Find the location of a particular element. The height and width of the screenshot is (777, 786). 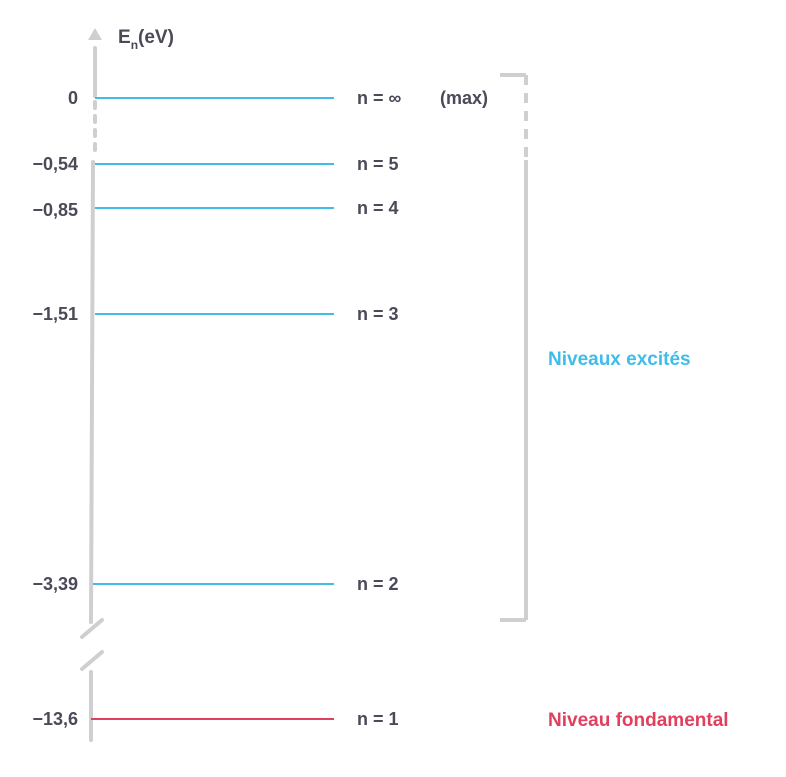

axis-main-segment is located at coordinates (92, 392).